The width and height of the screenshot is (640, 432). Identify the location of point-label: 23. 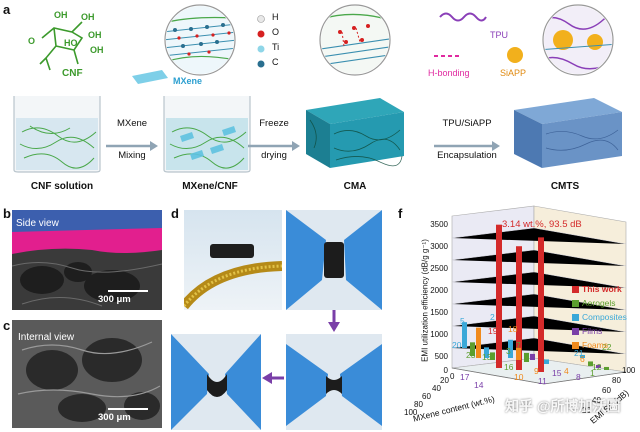
(471, 355).